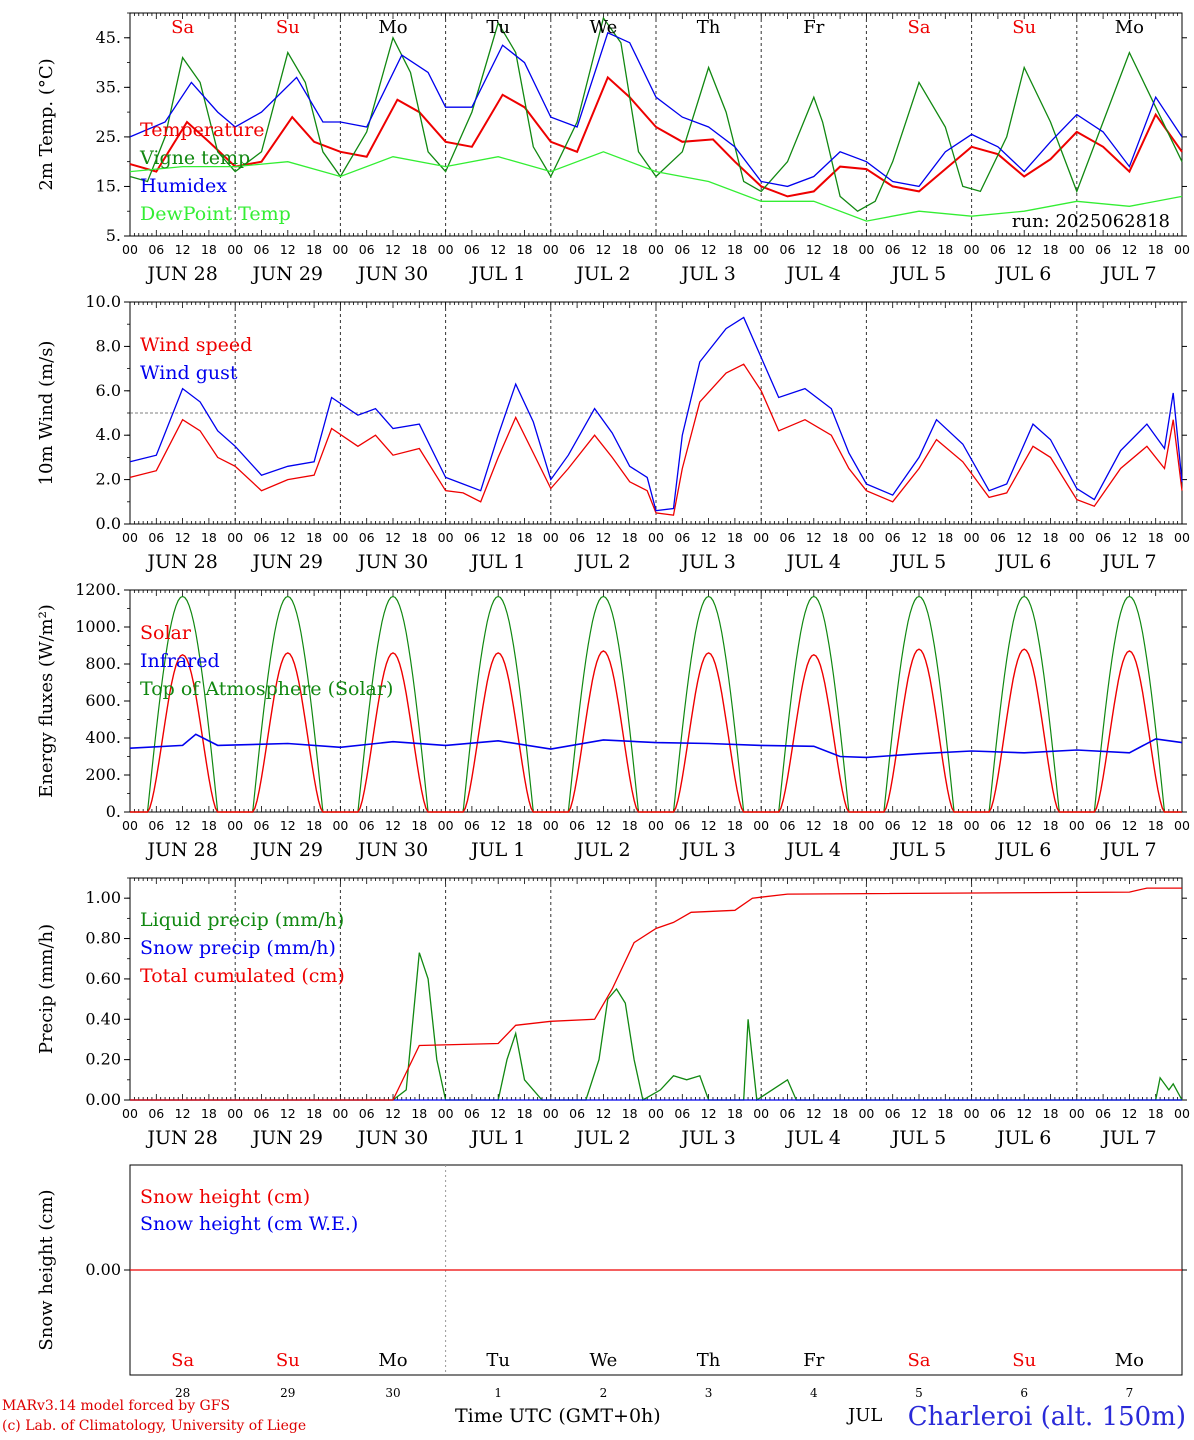  I want to click on day-number: 3, so click(709, 1393).